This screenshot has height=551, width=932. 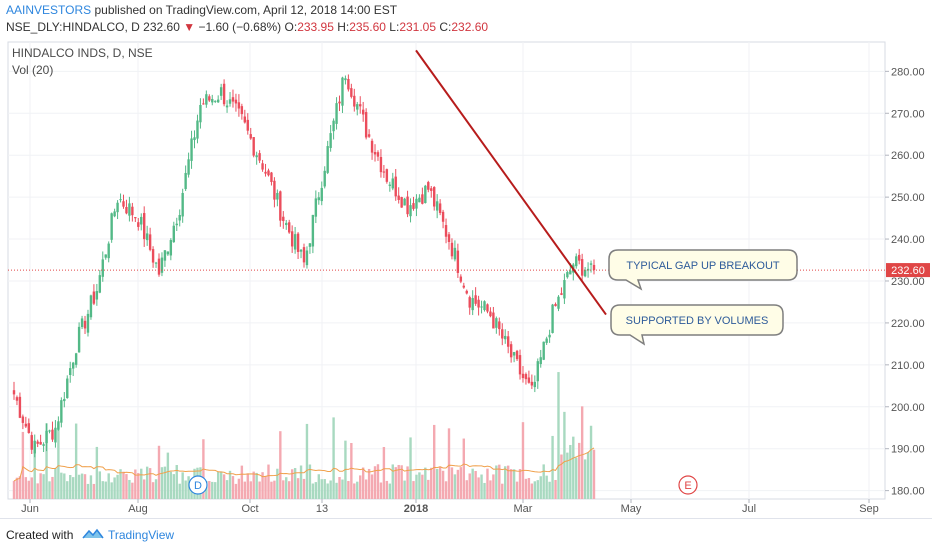 What do you see at coordinates (908, 408) in the screenshot?
I see `price-tick-label: 200.00` at bounding box center [908, 408].